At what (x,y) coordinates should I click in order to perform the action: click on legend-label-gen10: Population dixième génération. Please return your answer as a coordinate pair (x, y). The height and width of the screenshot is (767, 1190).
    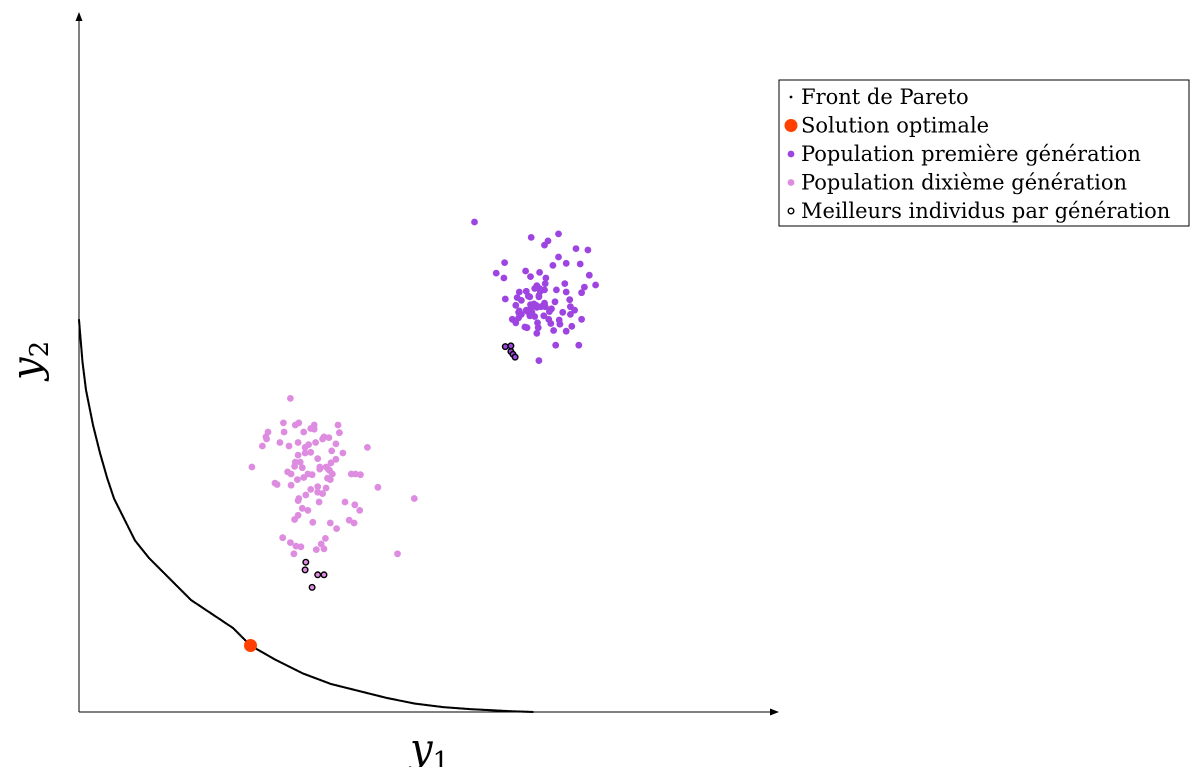
    Looking at the image, I should click on (964, 183).